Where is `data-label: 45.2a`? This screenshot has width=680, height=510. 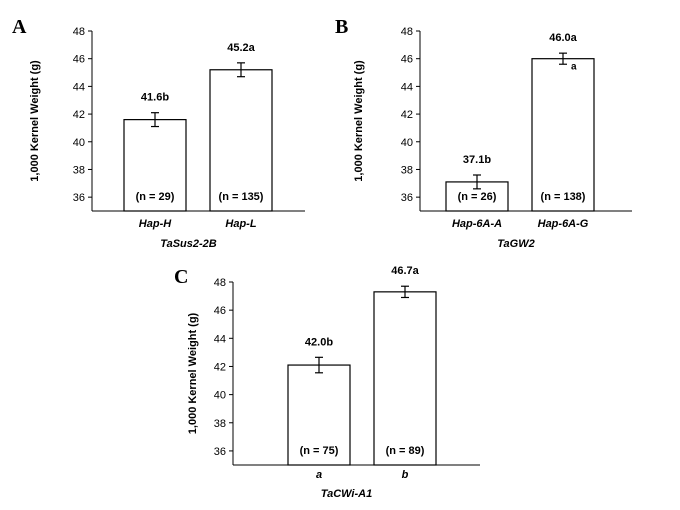 data-label: 45.2a is located at coordinates (241, 48).